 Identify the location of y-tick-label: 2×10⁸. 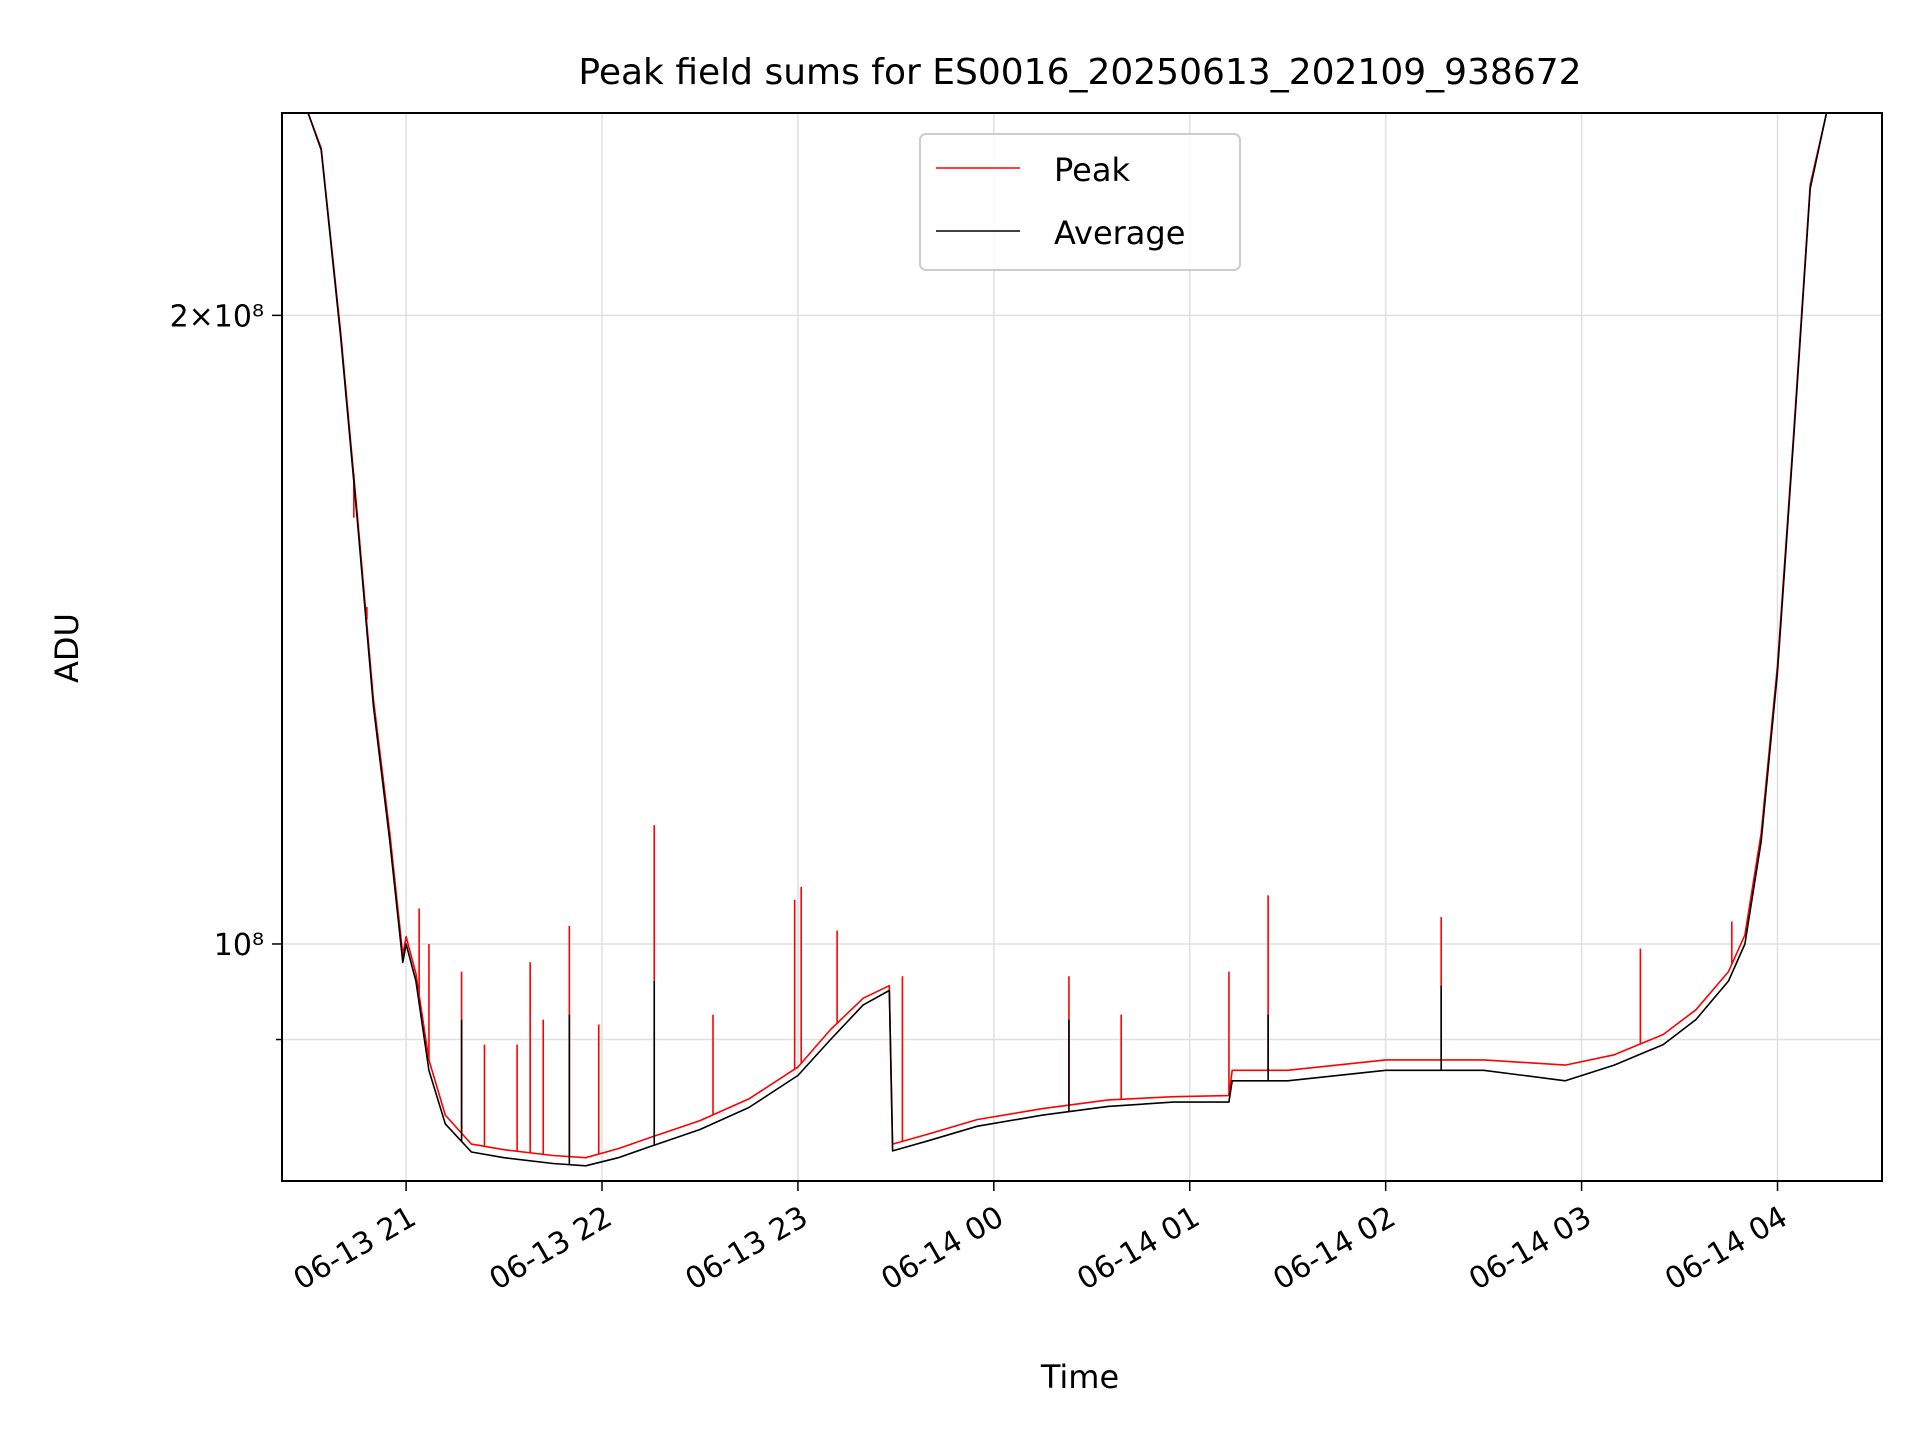
(217, 316).